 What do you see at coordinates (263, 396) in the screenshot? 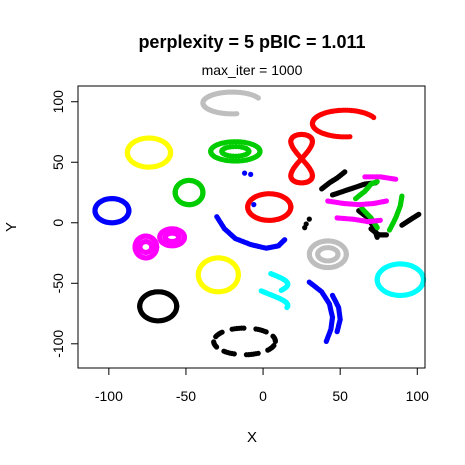
I see `x-tick-label: 0` at bounding box center [263, 396].